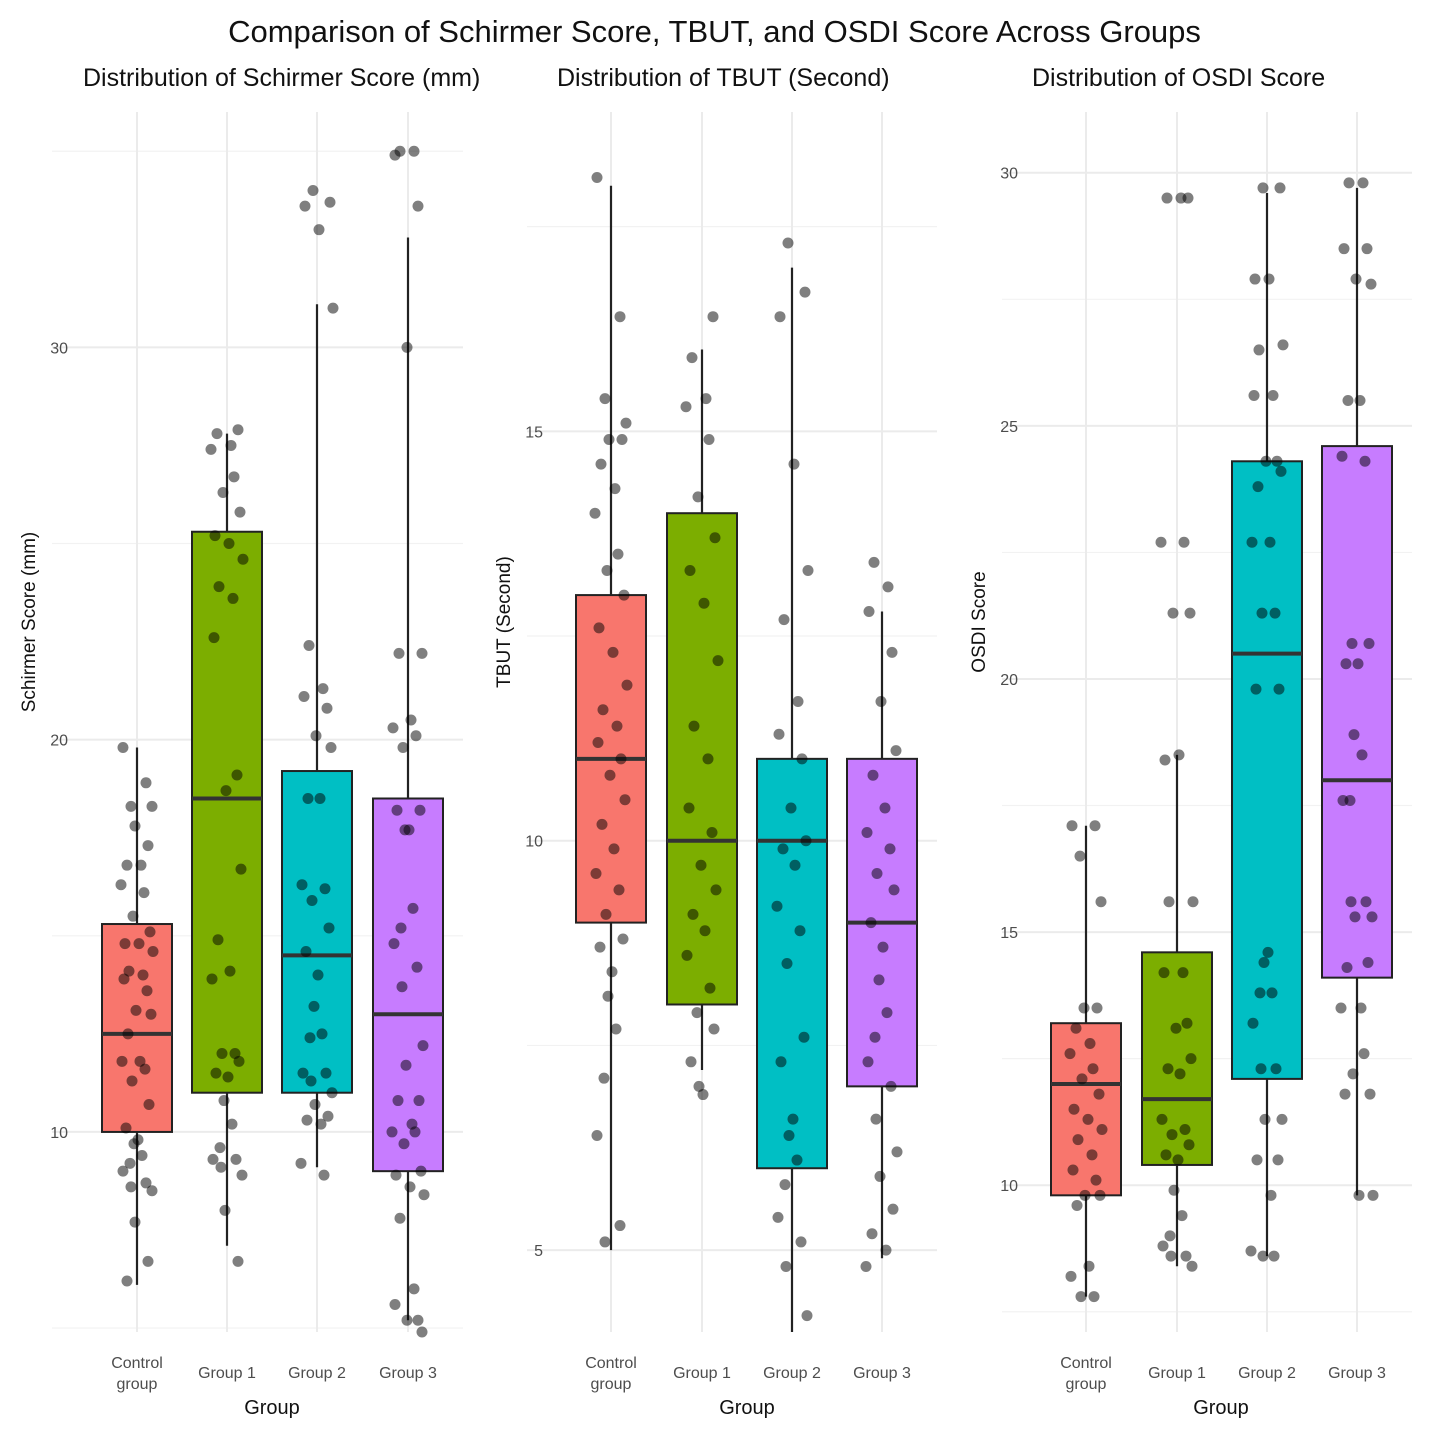 The height and width of the screenshot is (1434, 1429). Describe the element at coordinates (317, 1373) in the screenshot. I see `x-tick-label: Group 2` at that location.